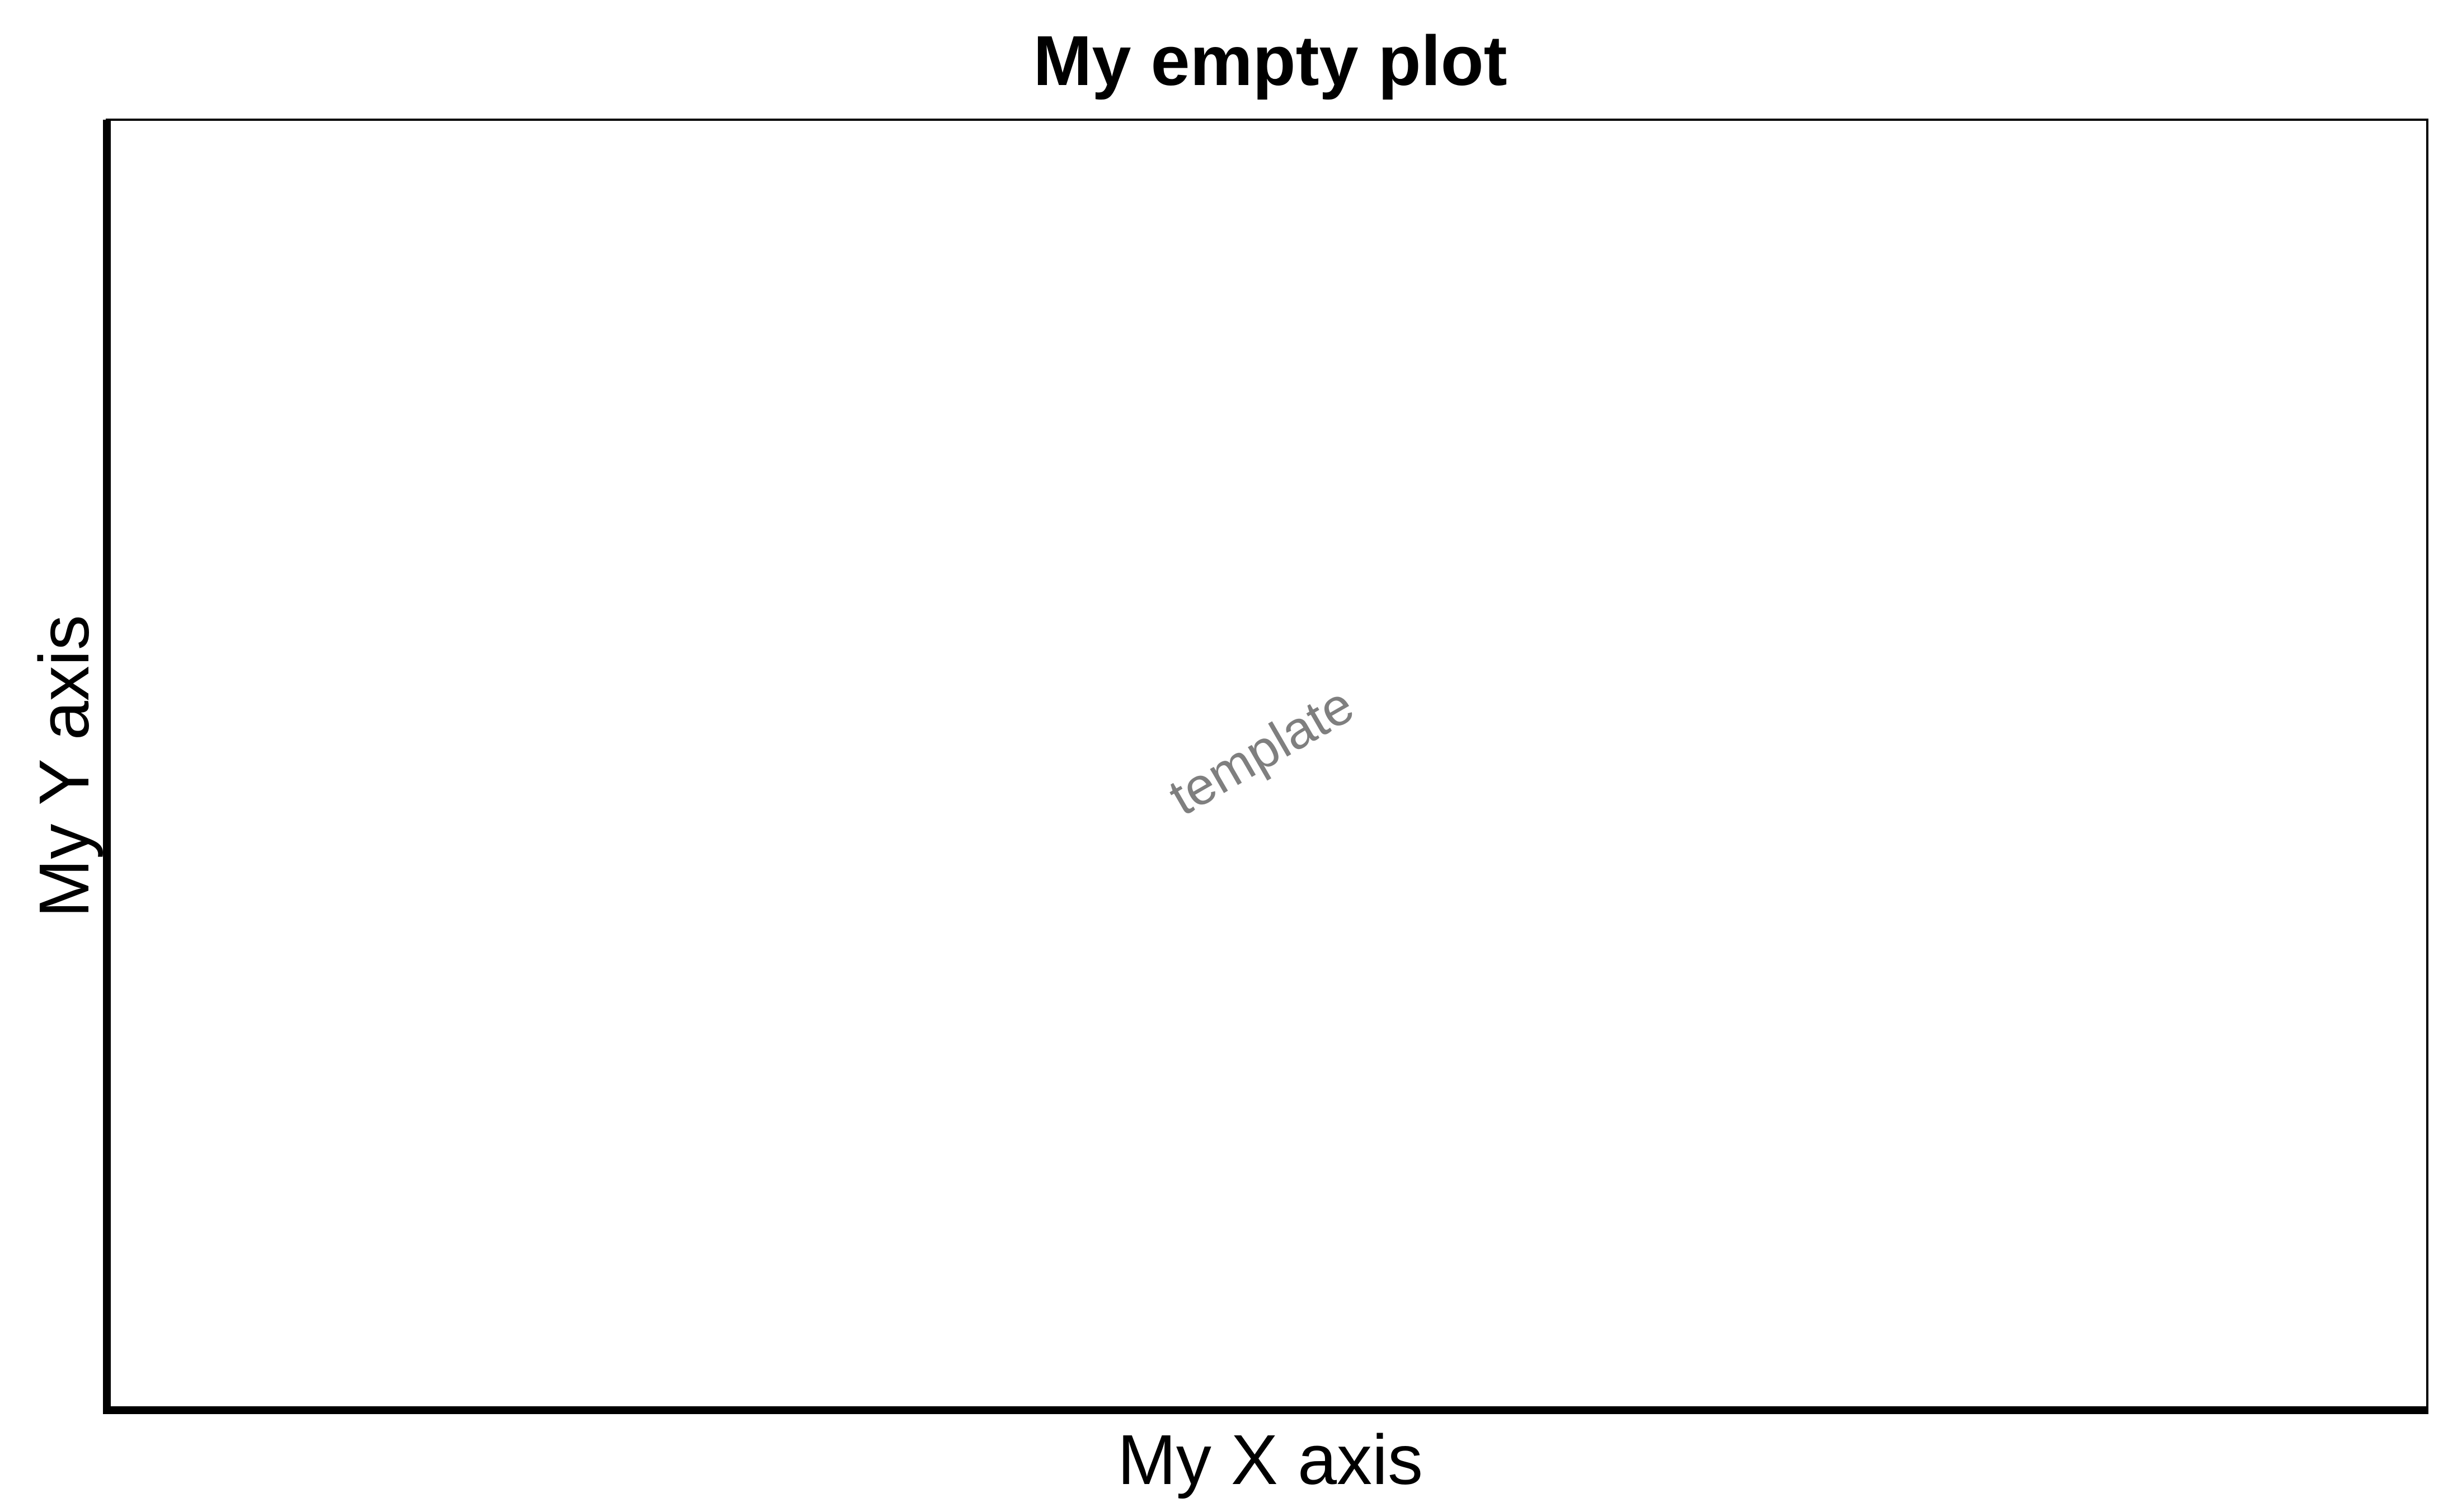  I want to click on x-axis-label: My X axis, so click(1270, 1460).